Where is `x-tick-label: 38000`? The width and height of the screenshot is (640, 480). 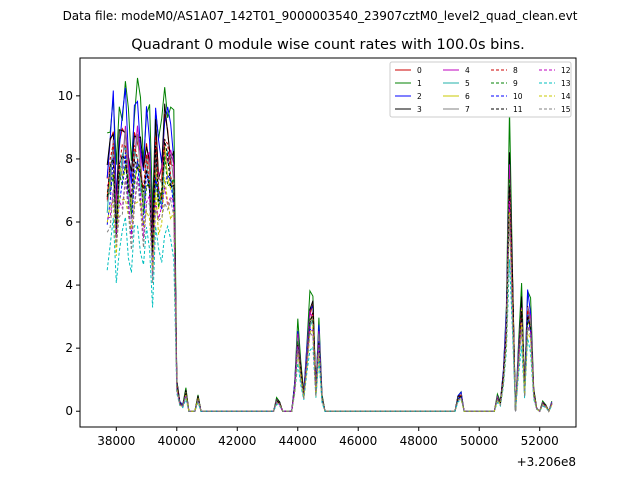 x-tick-label: 38000 is located at coordinates (116, 441).